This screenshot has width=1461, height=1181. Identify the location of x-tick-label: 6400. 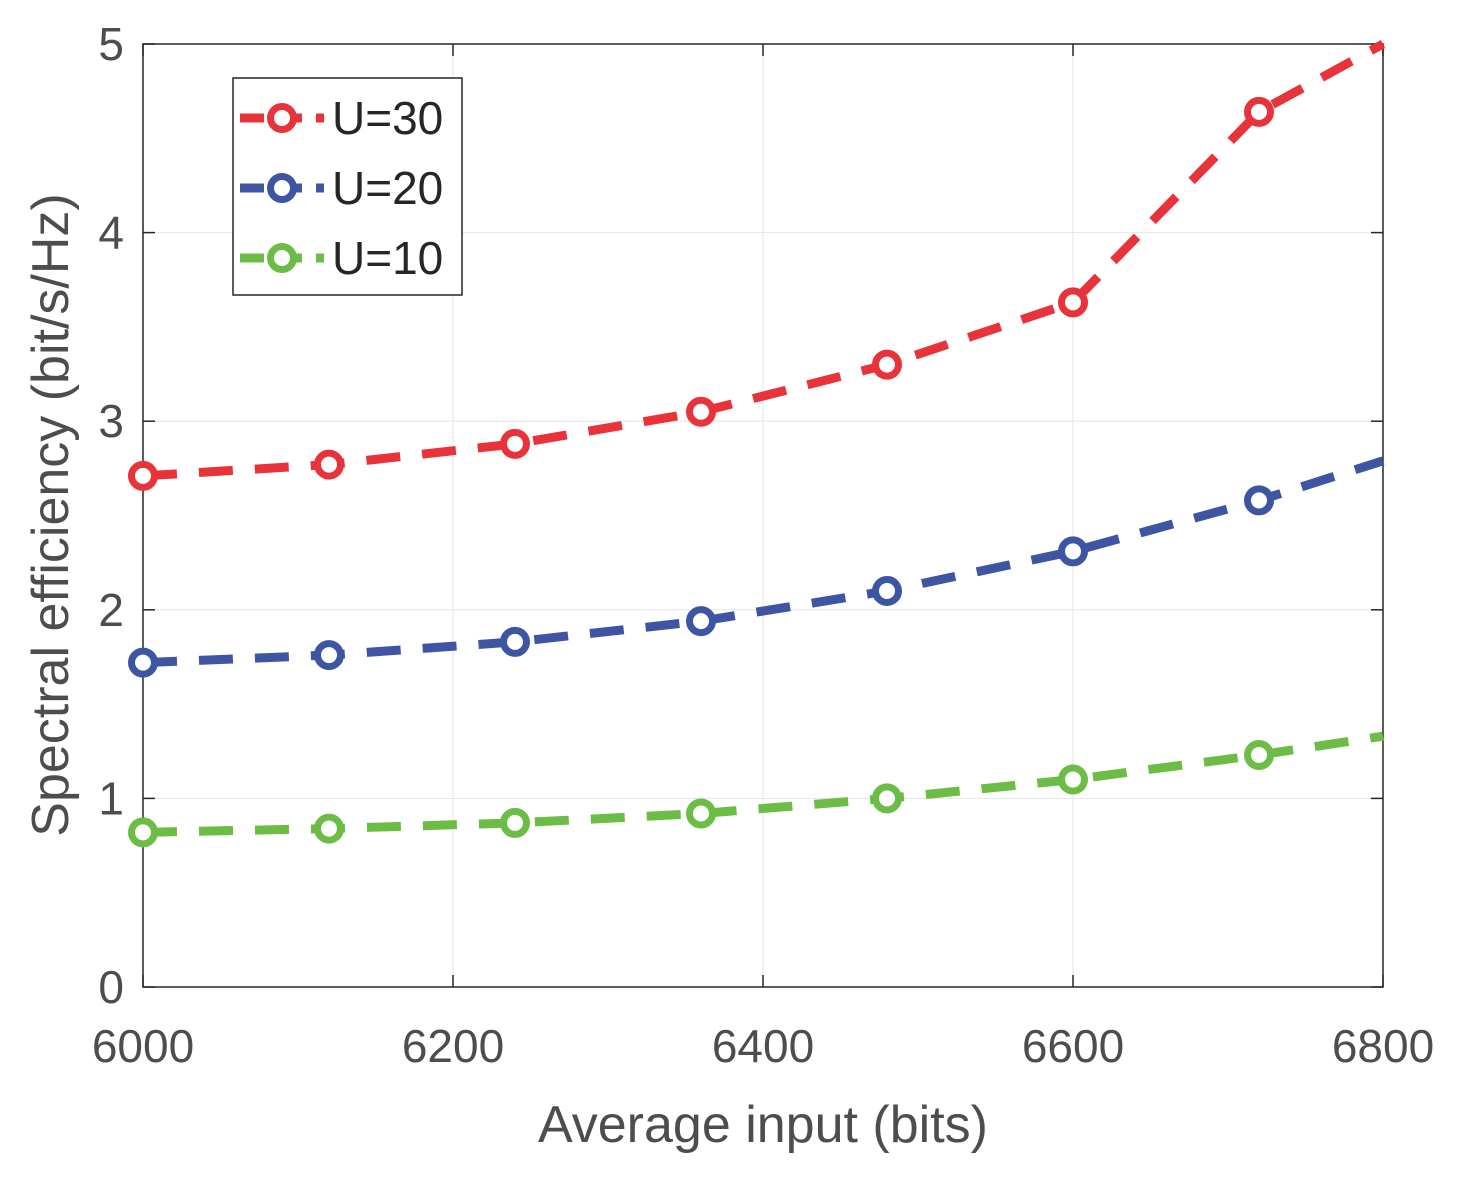
(763, 1046).